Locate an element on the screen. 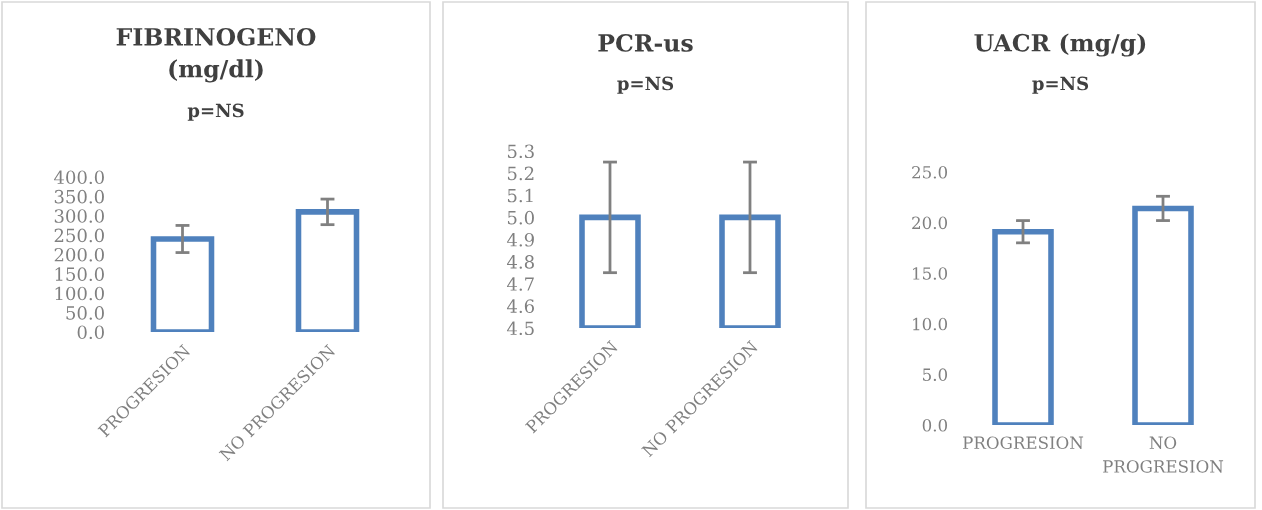 This screenshot has width=1262, height=510. y-tick-label: 5.2 is located at coordinates (520, 173).